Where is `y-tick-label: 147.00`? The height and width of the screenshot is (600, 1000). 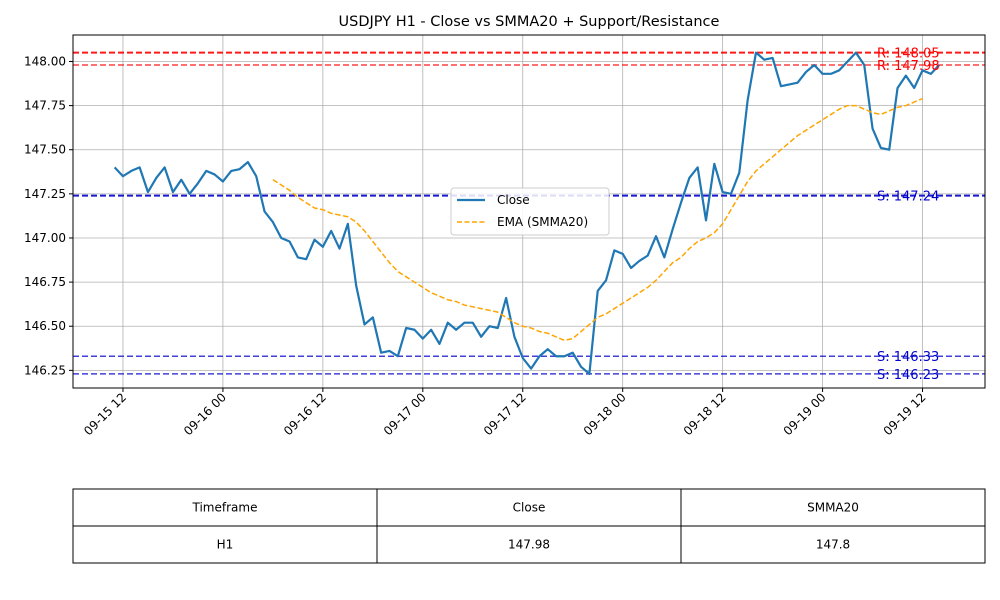 y-tick-label: 147.00 is located at coordinates (45, 238).